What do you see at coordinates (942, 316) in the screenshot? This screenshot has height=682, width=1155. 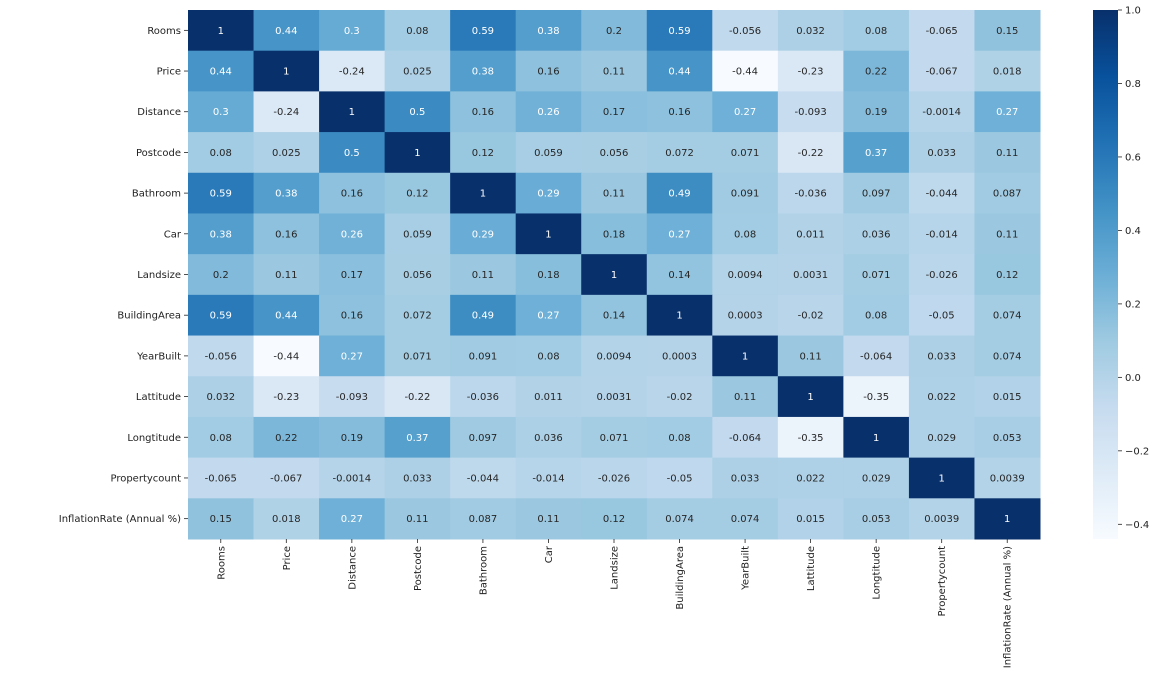 I see `cell-value-label: -0.05` at bounding box center [942, 316].